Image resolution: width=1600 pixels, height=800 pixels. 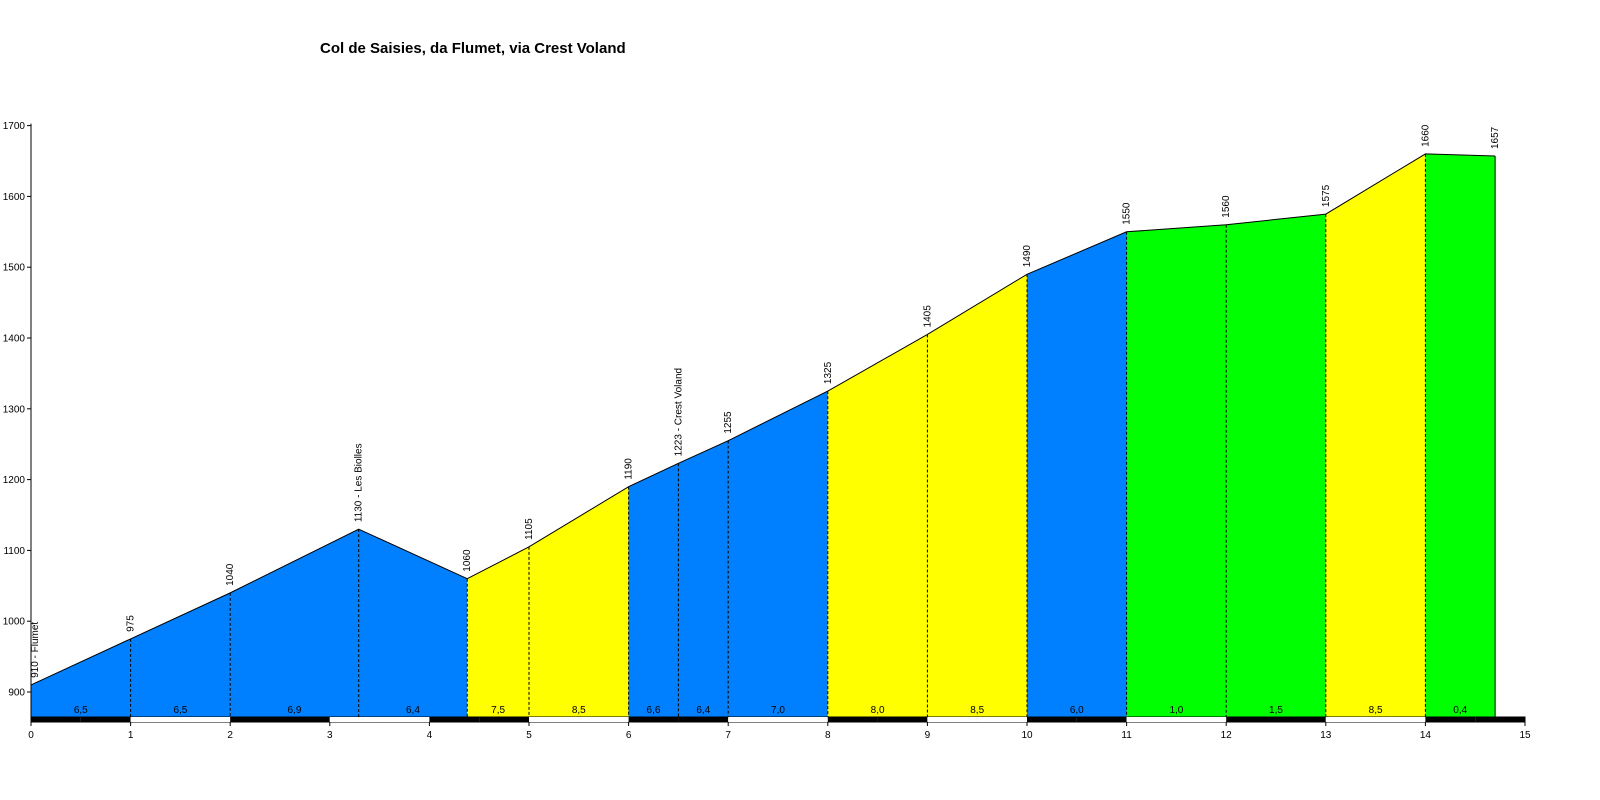 What do you see at coordinates (1027, 256) in the screenshot?
I see `elevation-label: 1490` at bounding box center [1027, 256].